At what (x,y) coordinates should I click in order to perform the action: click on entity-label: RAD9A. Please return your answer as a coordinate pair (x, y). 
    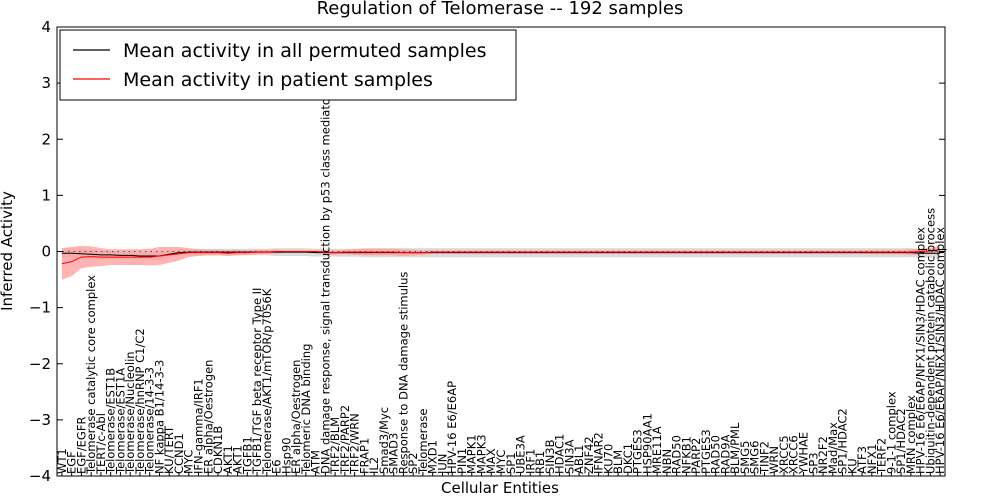
    Looking at the image, I should click on (725, 454).